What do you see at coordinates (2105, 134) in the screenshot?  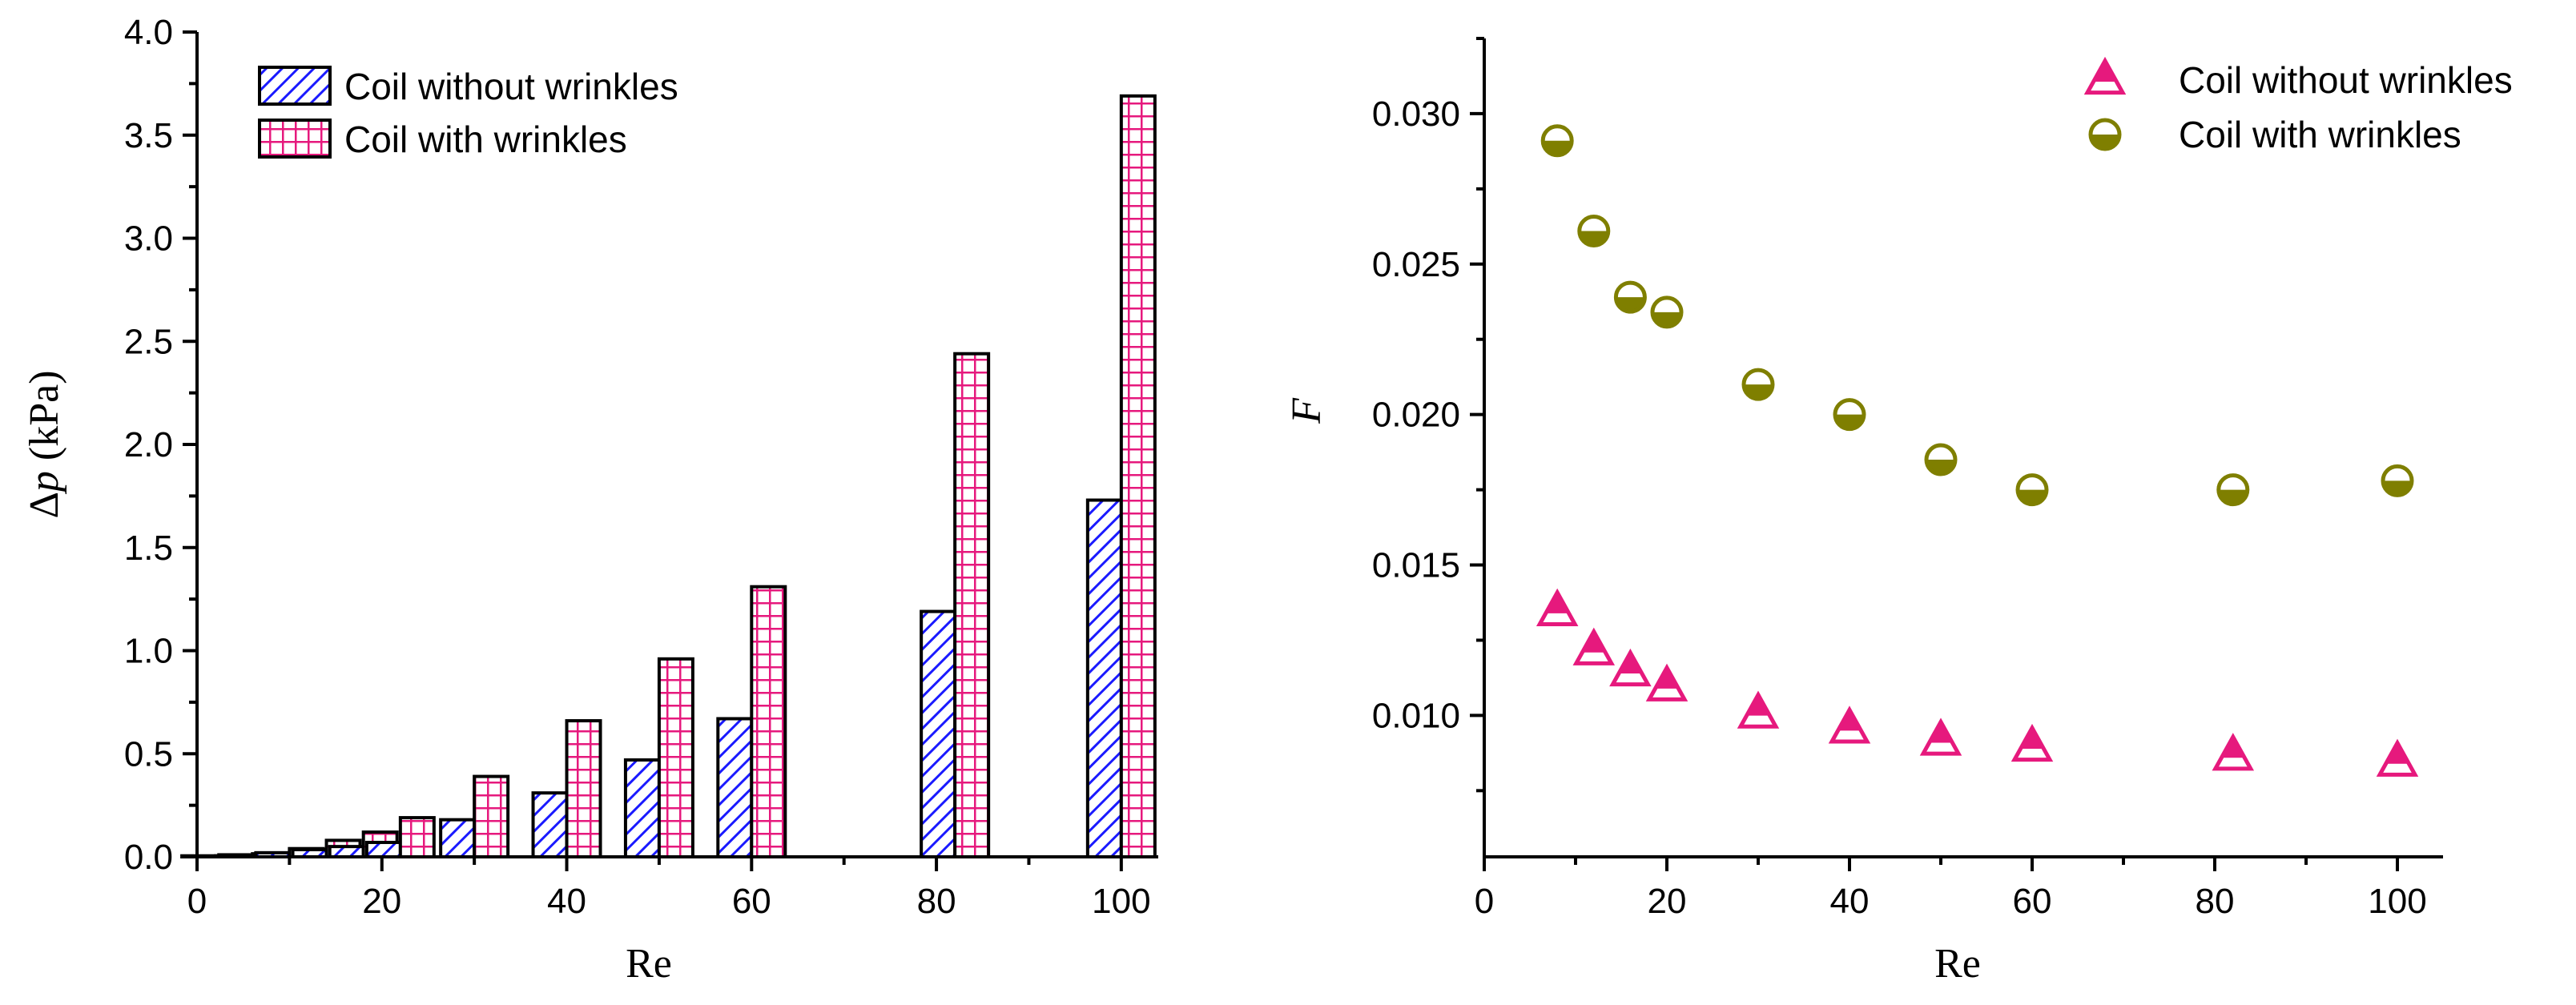 I see `legend-circle-marker-outline` at bounding box center [2105, 134].